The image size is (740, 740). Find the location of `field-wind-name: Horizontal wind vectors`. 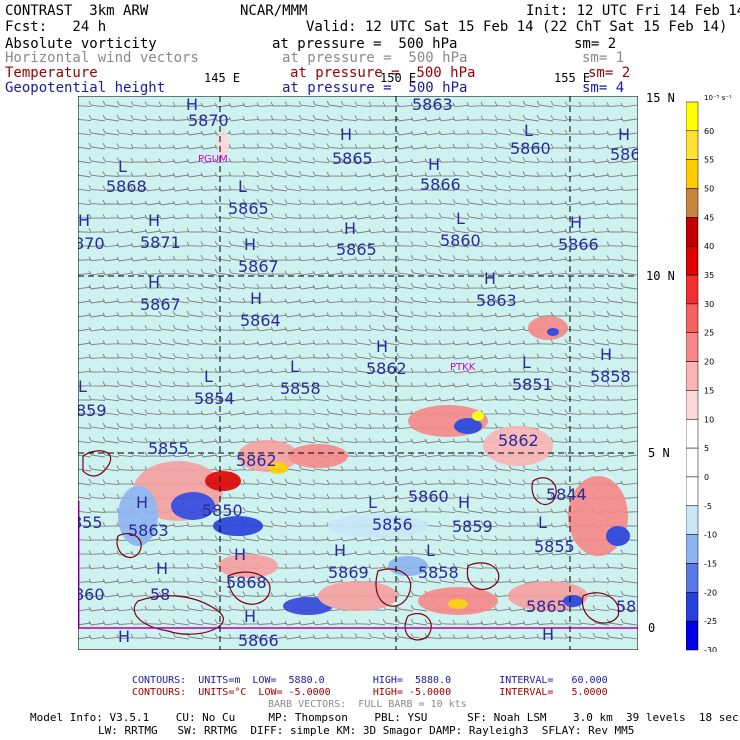

field-wind-name: Horizontal wind vectors is located at coordinates (102, 58).